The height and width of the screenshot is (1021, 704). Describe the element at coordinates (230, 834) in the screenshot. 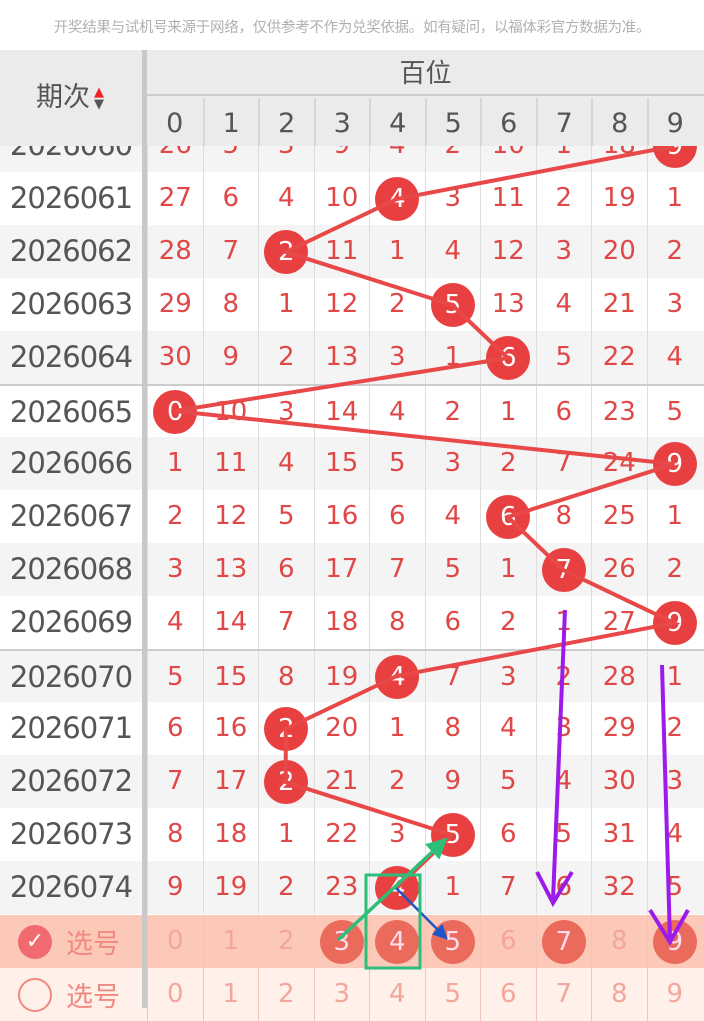

I see `omission-count: 18` at that location.